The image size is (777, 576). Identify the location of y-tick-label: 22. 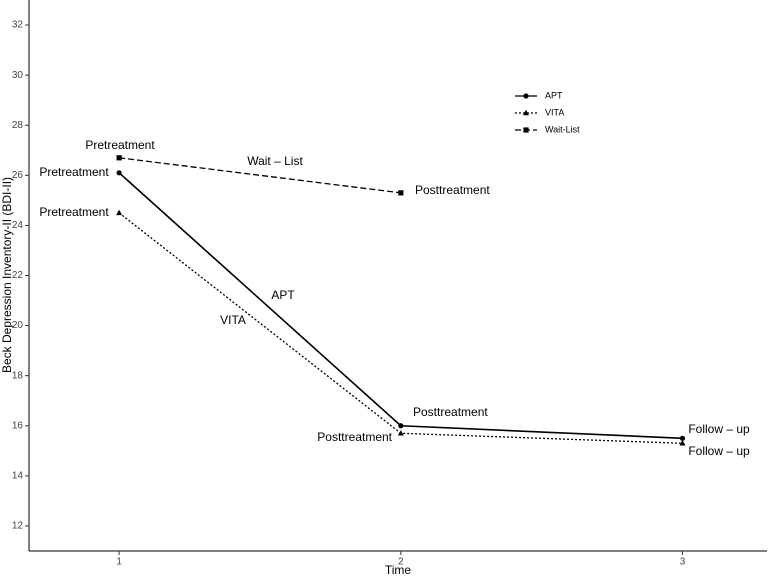
(18, 275).